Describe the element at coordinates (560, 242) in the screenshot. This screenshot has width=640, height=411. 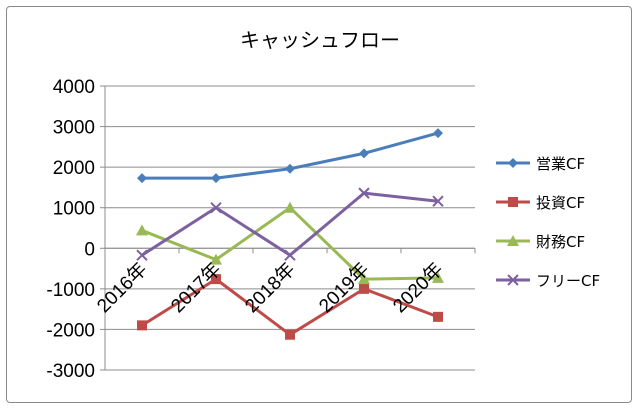
I see `legend-label: 財務CF` at that location.